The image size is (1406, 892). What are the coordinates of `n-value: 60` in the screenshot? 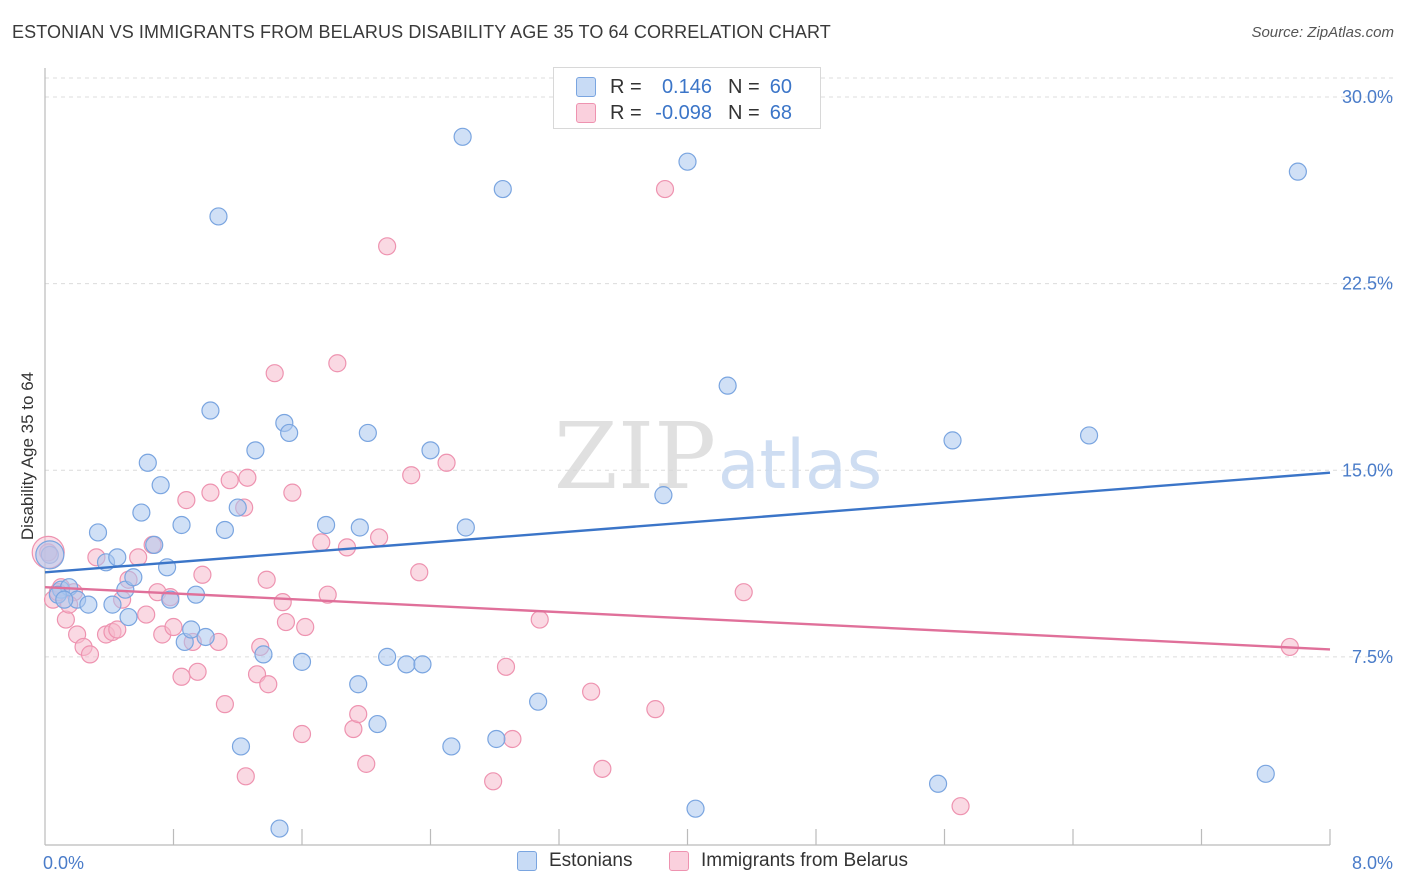 It's located at (780, 86).